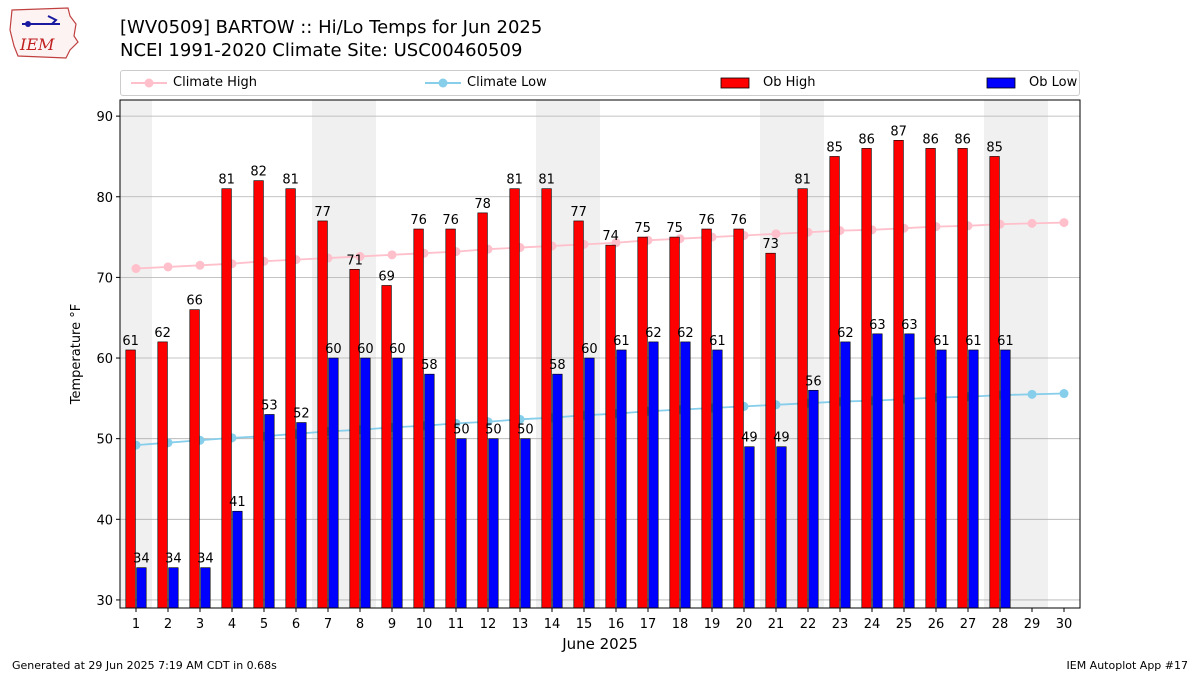 This screenshot has height=675, width=1200. What do you see at coordinates (680, 624) in the screenshot?
I see `x-tick-label: 18` at bounding box center [680, 624].